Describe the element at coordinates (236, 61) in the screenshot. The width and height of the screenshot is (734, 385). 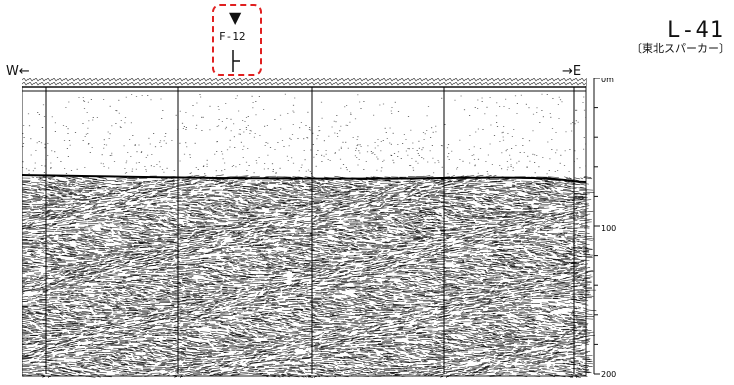
I see `fault-tick-icon` at that location.